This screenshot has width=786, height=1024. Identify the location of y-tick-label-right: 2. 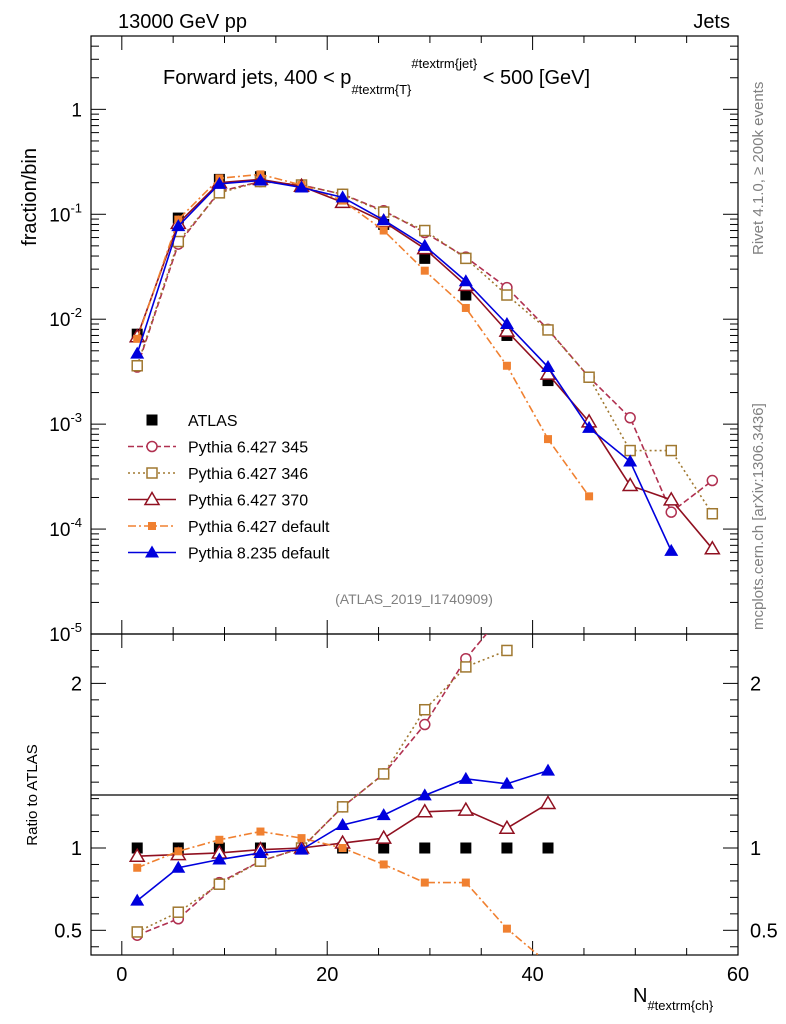
(755, 684).